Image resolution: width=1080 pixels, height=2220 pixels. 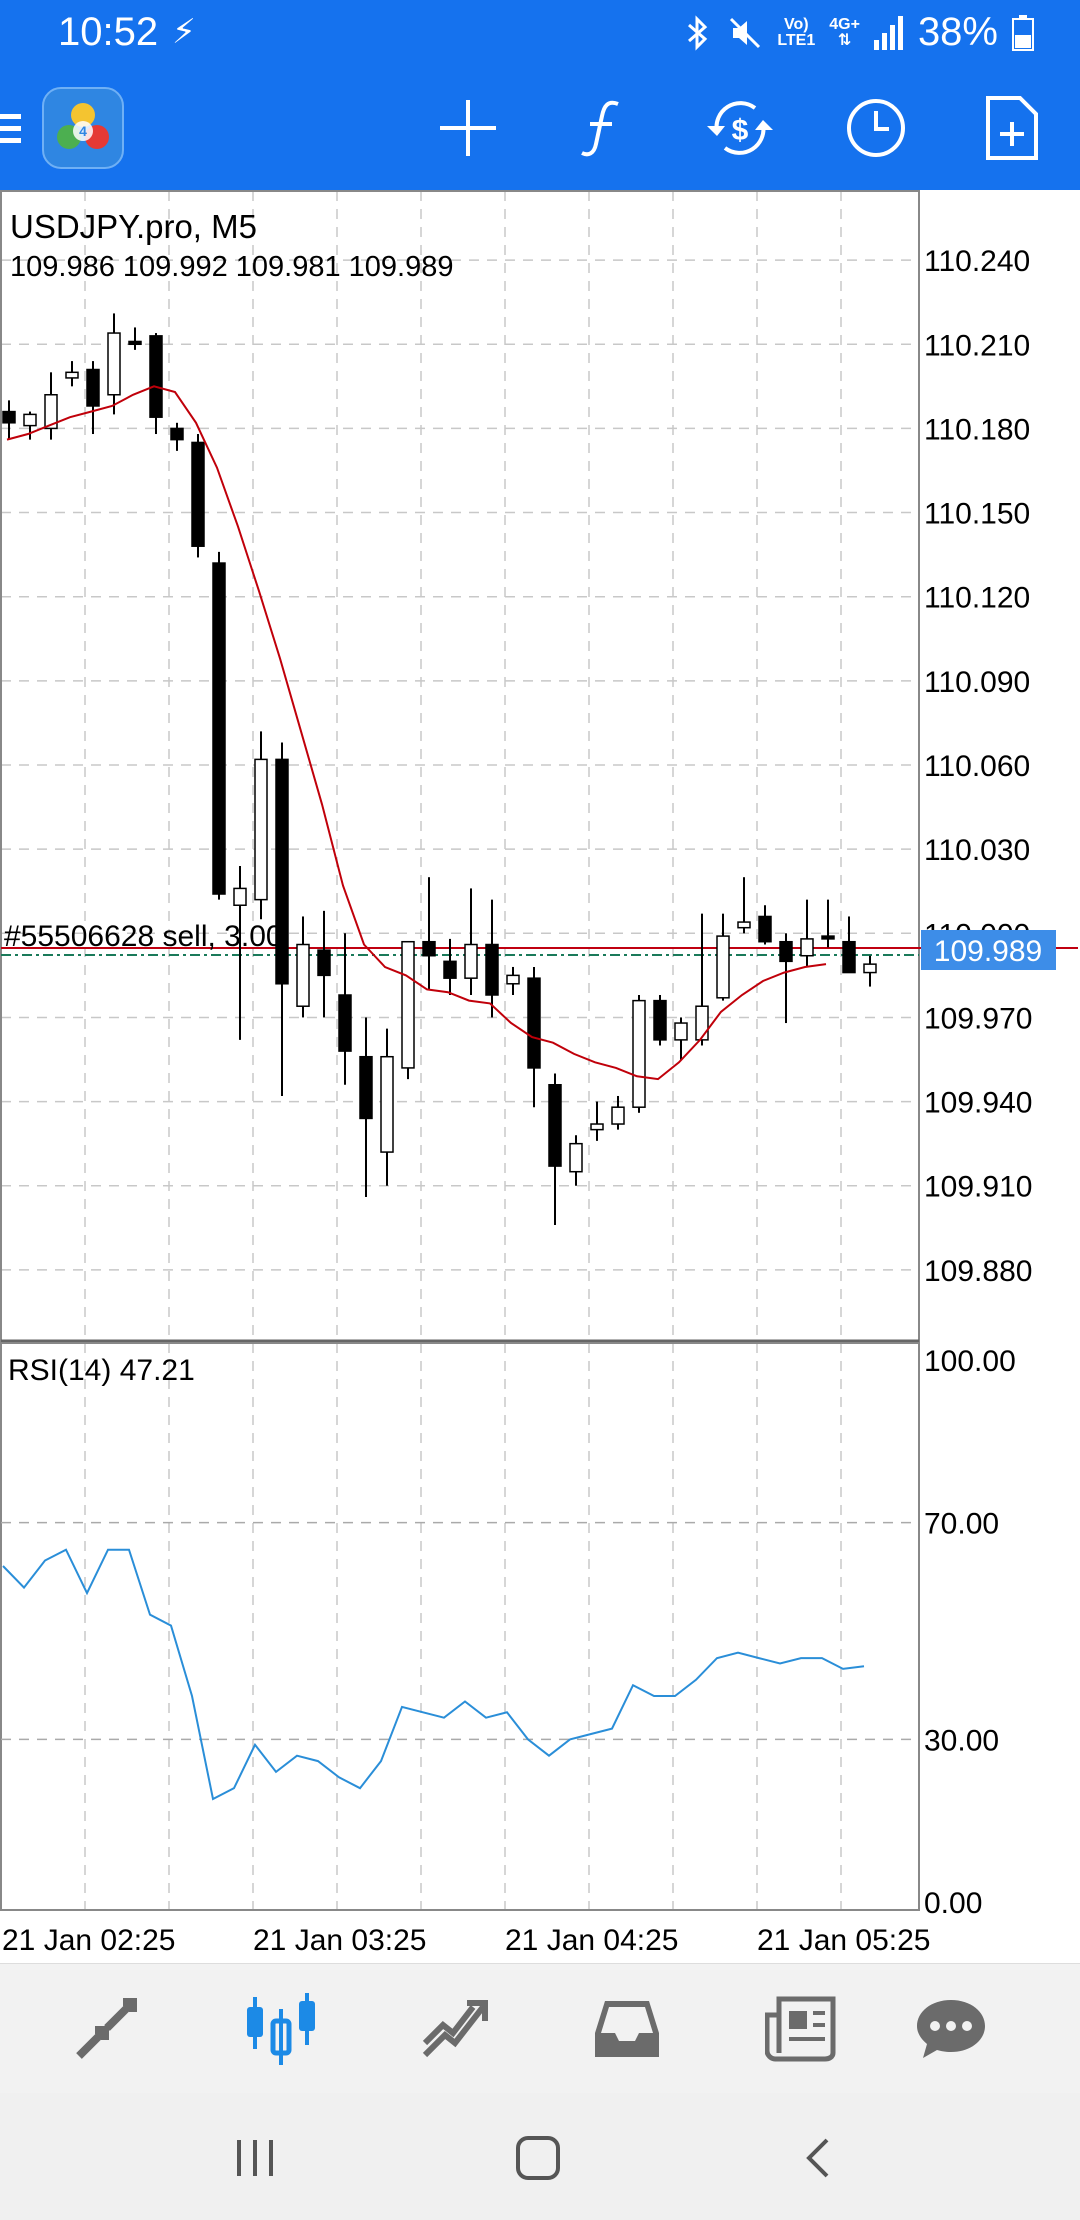 I want to click on candles-shape, so click(x=281, y=2029).